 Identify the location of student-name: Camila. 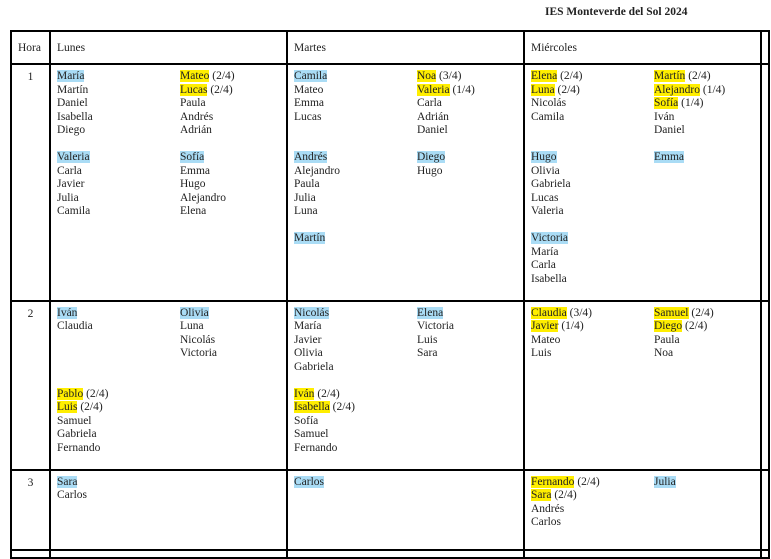
(74, 211).